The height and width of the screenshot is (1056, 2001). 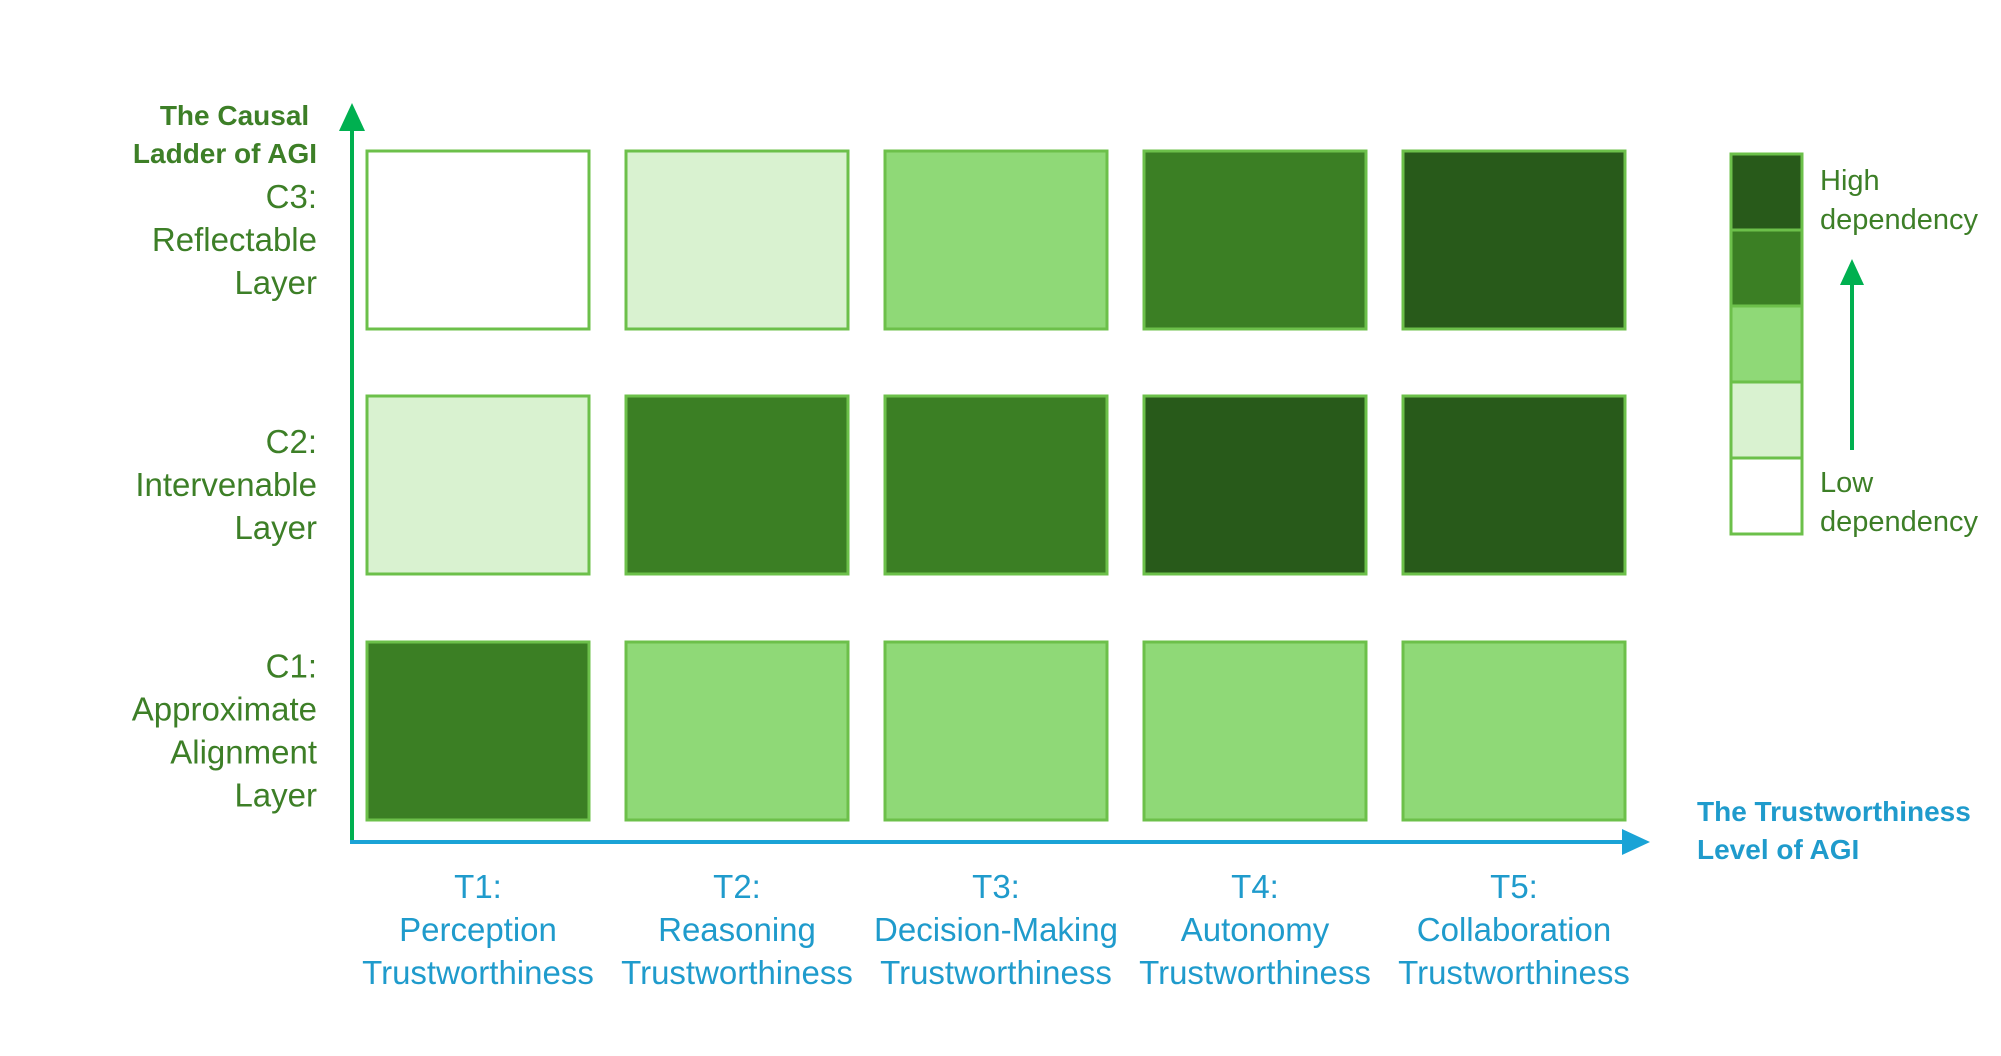 I want to click on y-axis-arrowhead, so click(x=352, y=117).